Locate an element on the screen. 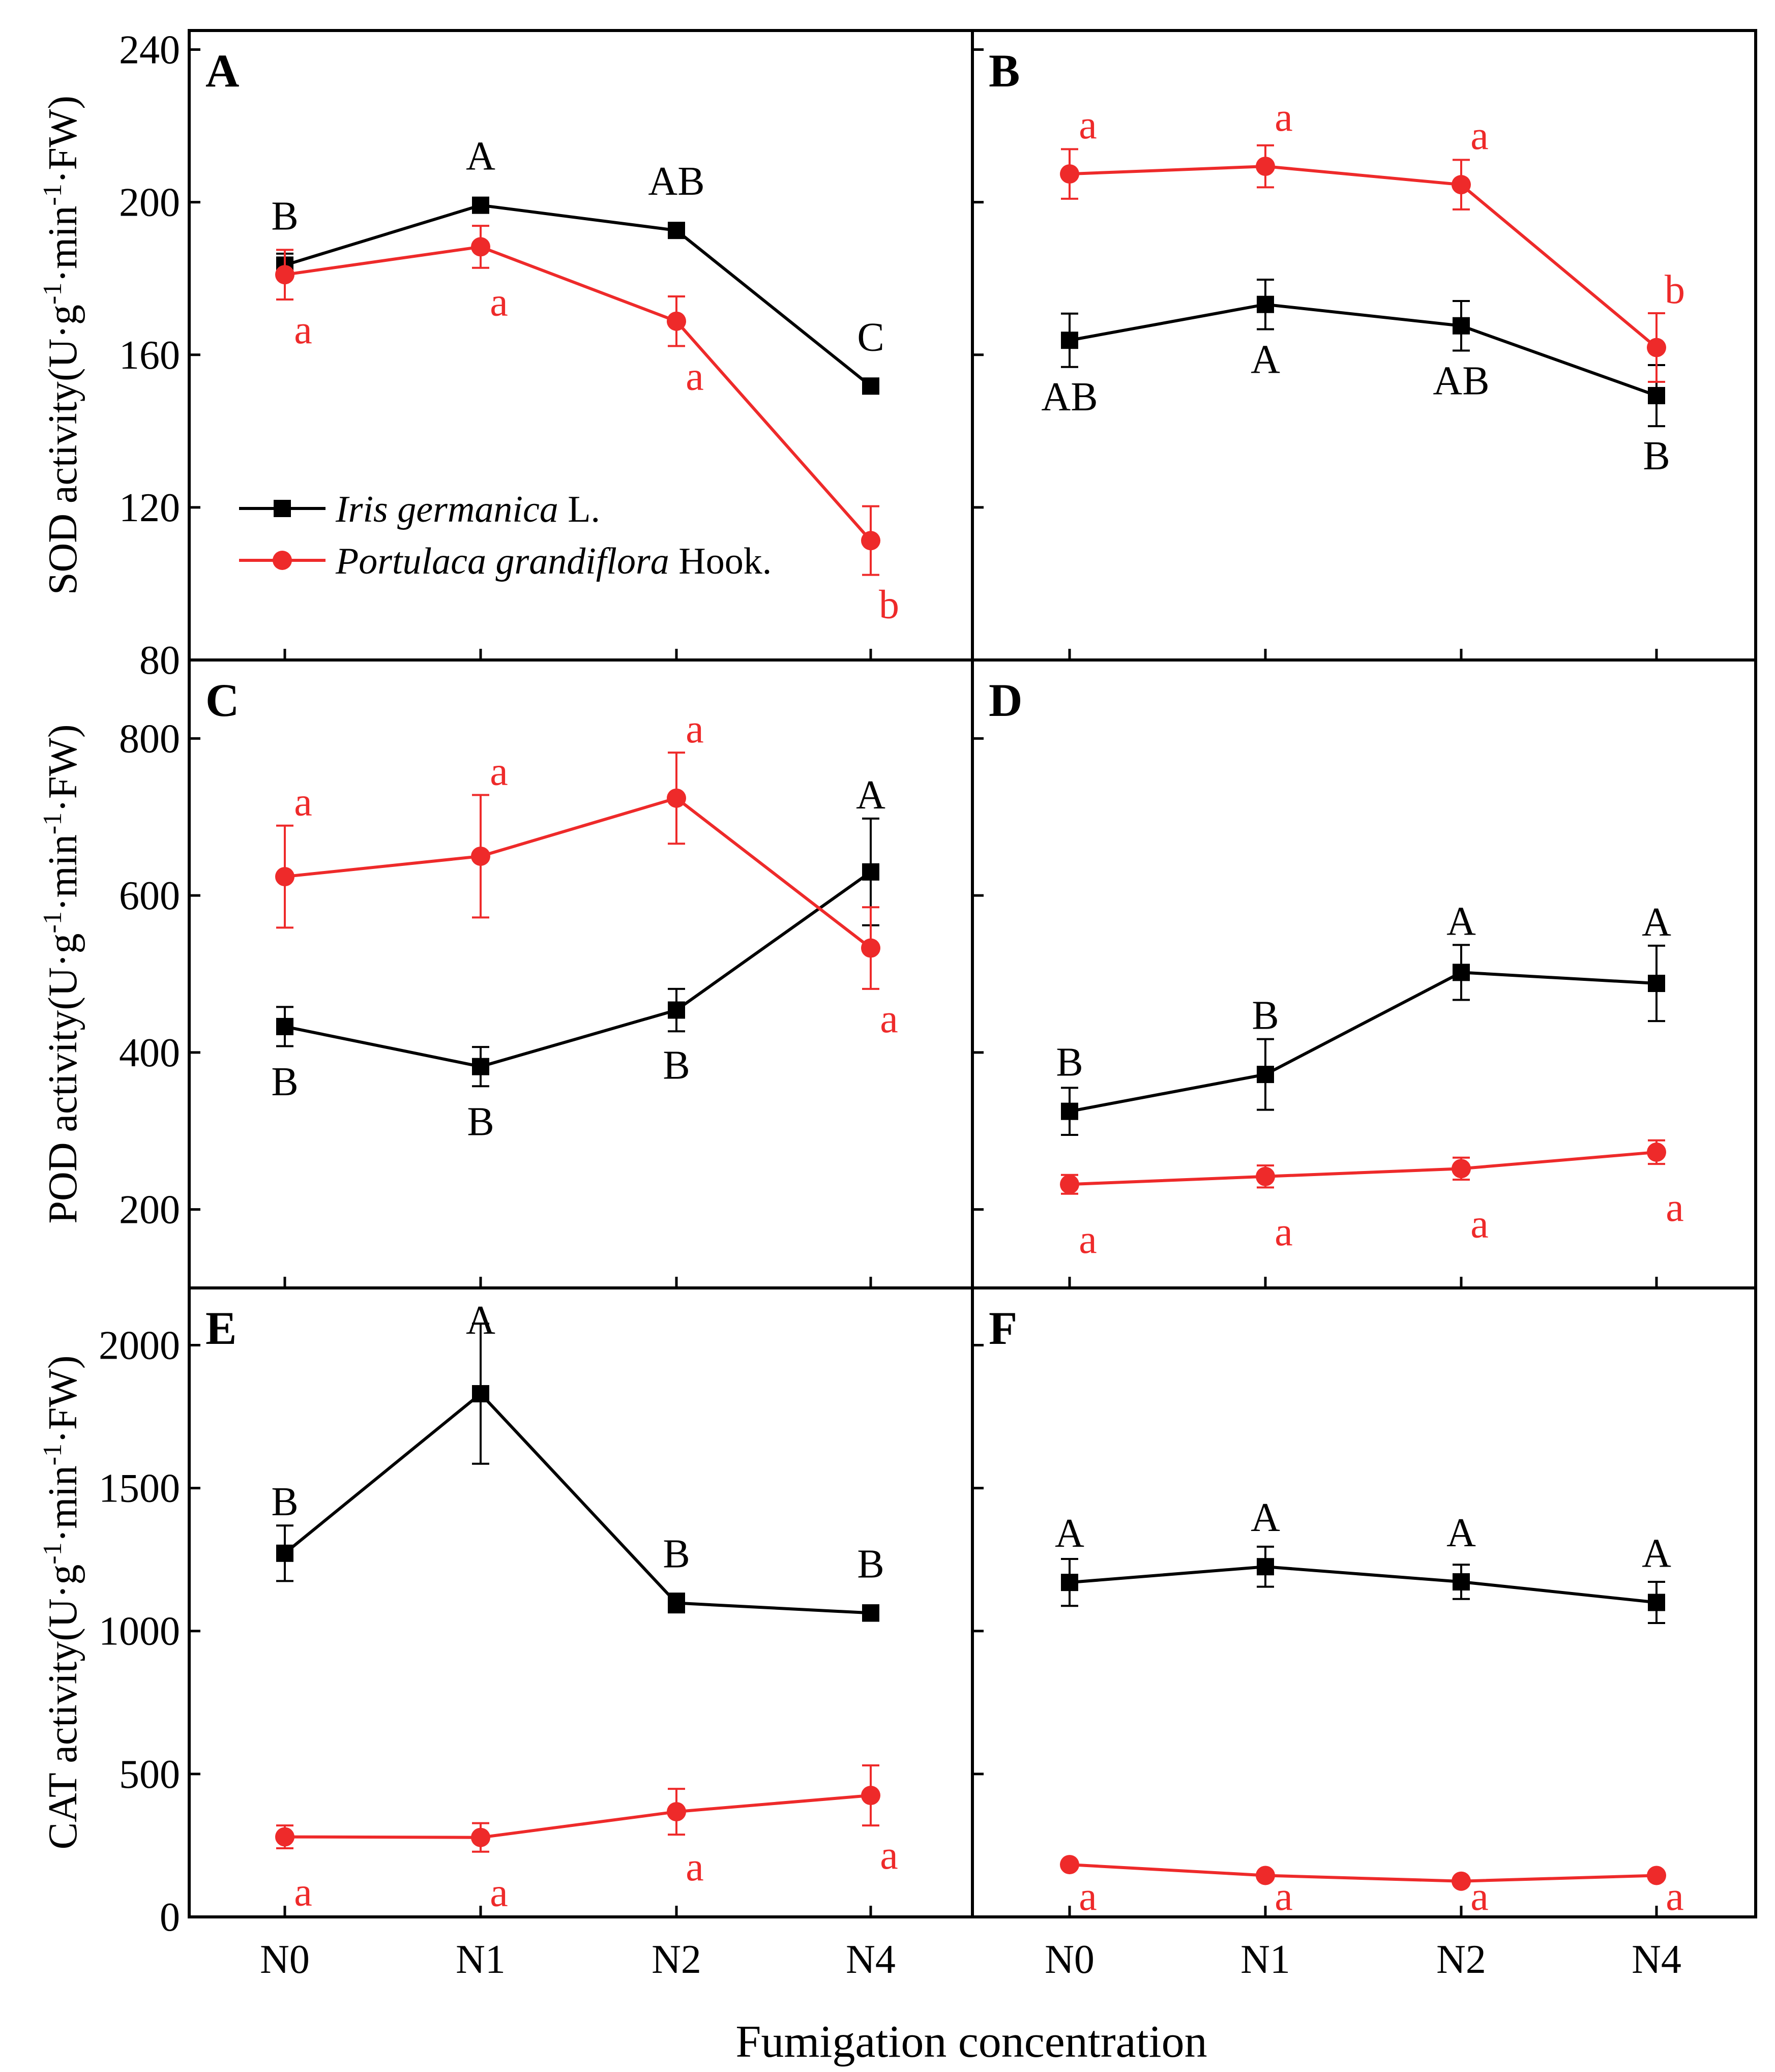 Image resolution: width=1775 pixels, height=2072 pixels. unit-text: (U·g is located at coordinates (63, 972).